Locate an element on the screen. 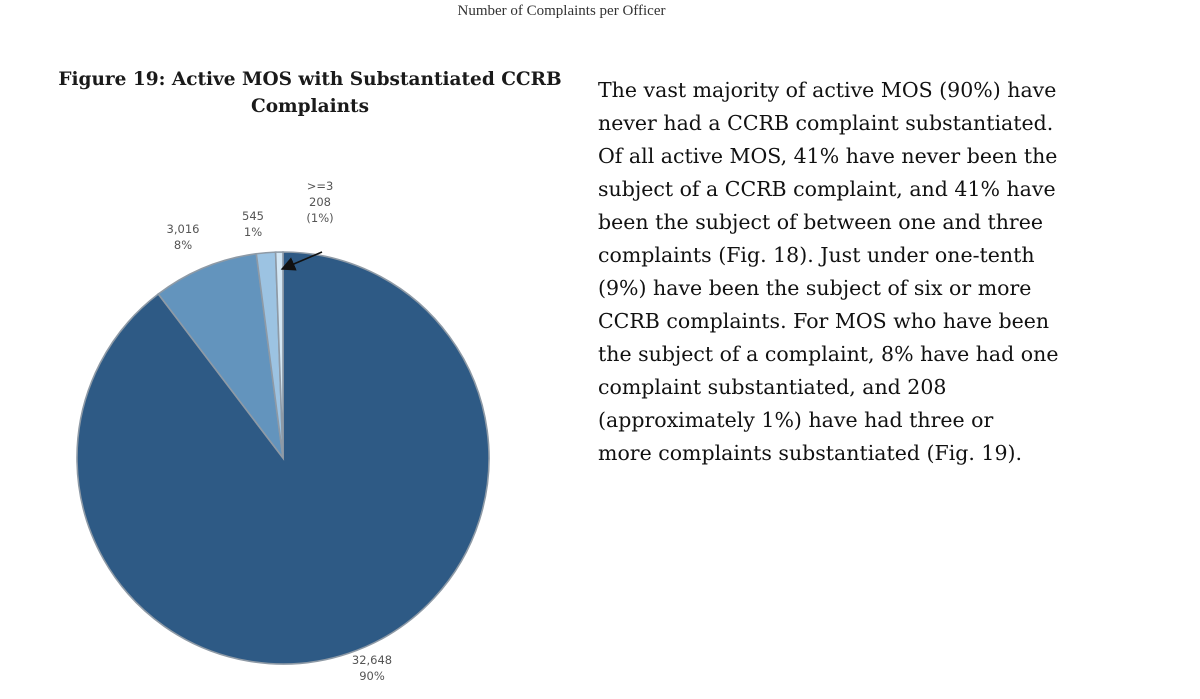 This screenshot has width=1200, height=699. slice-percent-label-2: 1% is located at coordinates (253, 232).